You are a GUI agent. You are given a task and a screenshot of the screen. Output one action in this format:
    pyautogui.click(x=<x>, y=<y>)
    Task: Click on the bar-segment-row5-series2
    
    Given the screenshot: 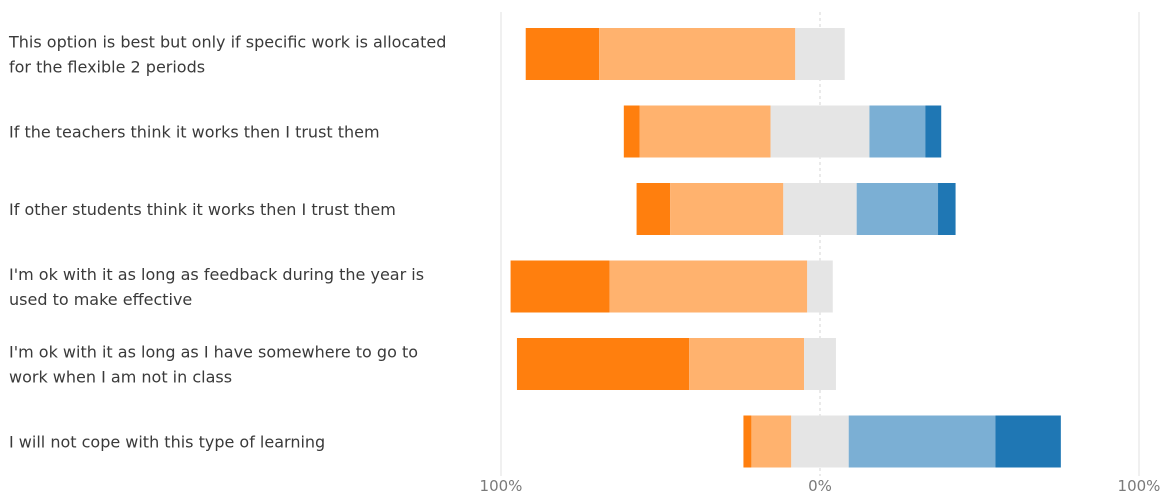 What is the action you would take?
    pyautogui.click(x=820, y=441)
    